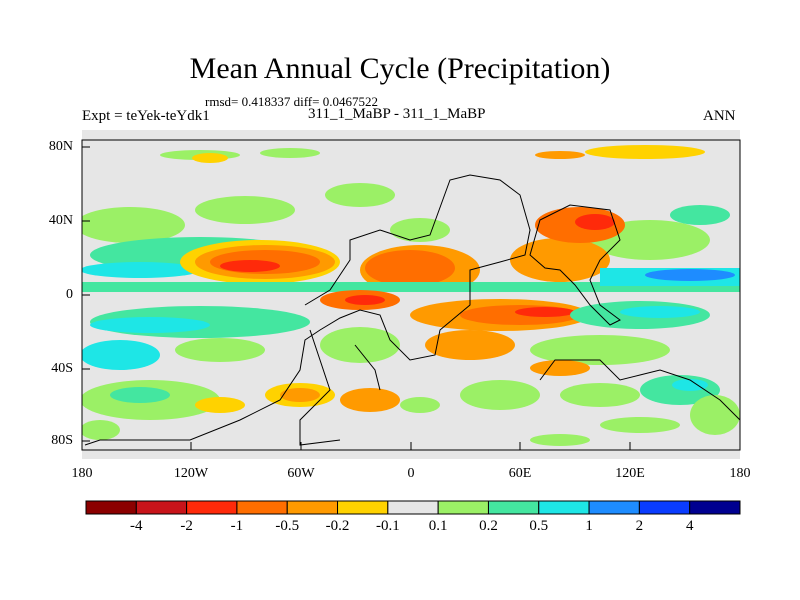 Image resolution: width=800 pixels, height=600 pixels. Describe the element at coordinates (589, 526) in the screenshot. I see `colorbar-label: 1` at that location.